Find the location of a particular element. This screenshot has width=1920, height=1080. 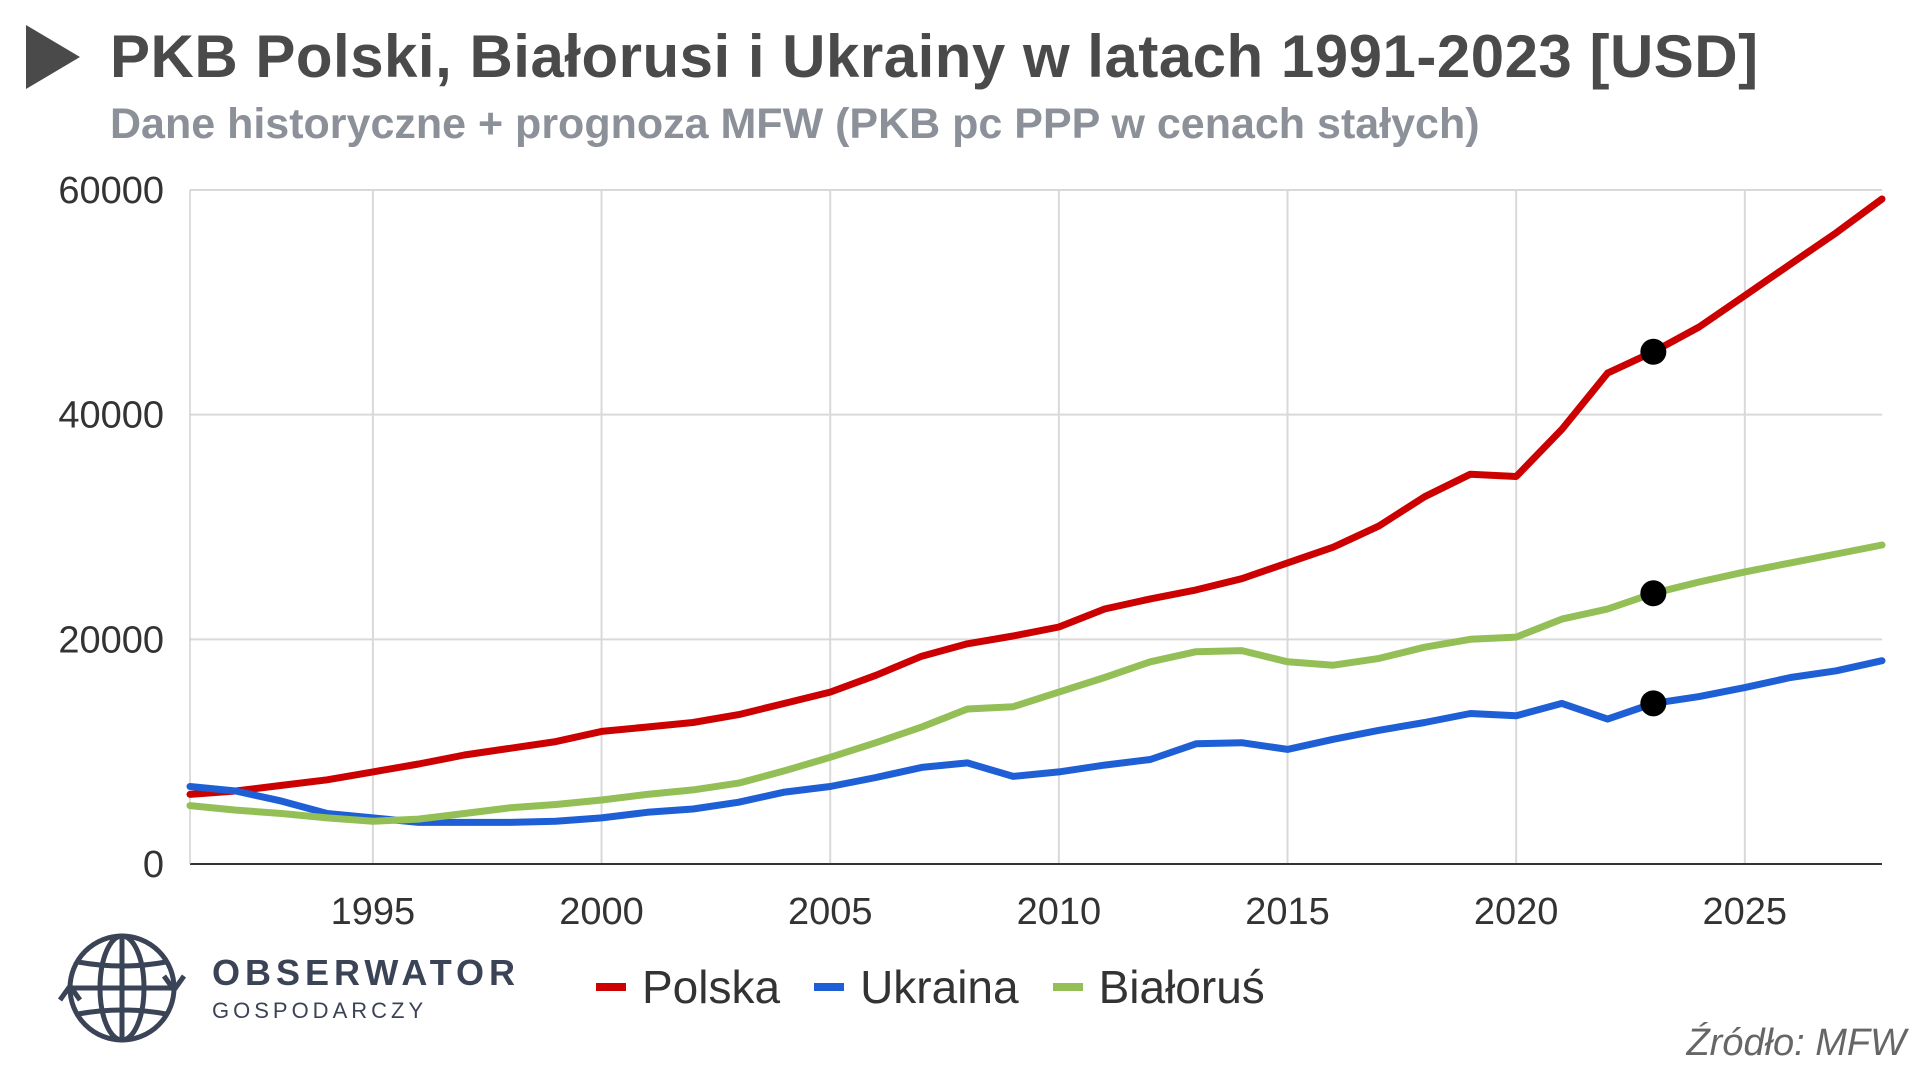

logo-subtitle: GOSPODARCZY is located at coordinates (320, 1010).